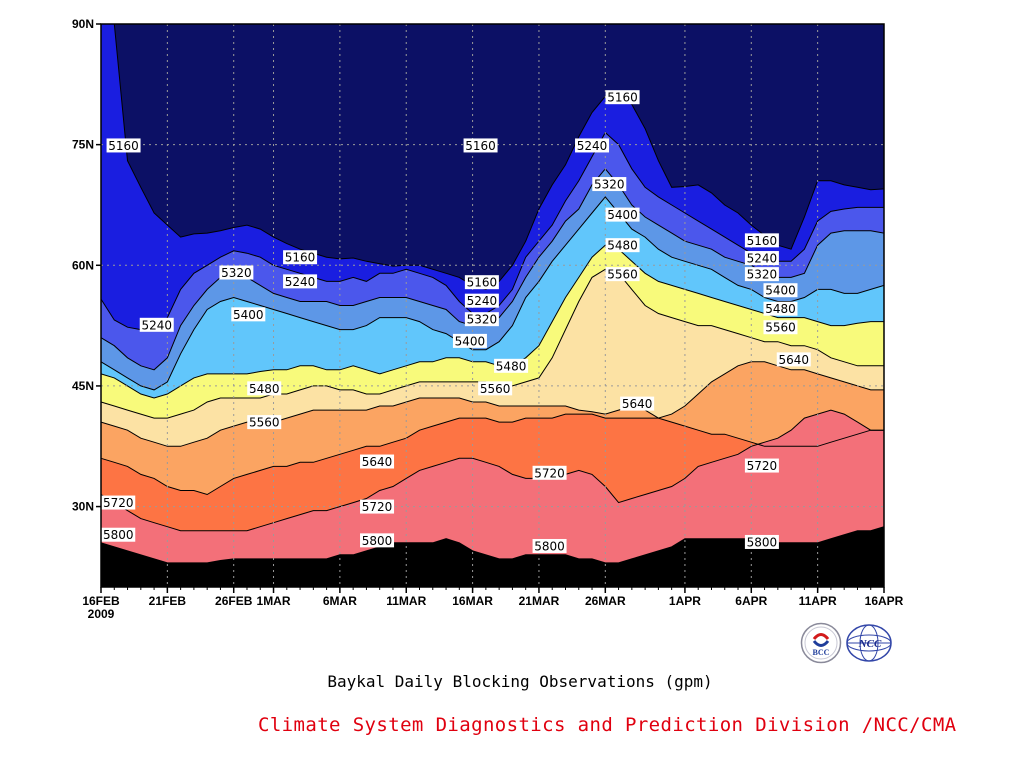 The width and height of the screenshot is (1024, 768). Describe the element at coordinates (406, 601) in the screenshot. I see `x-tick-label: 11MAR` at that location.